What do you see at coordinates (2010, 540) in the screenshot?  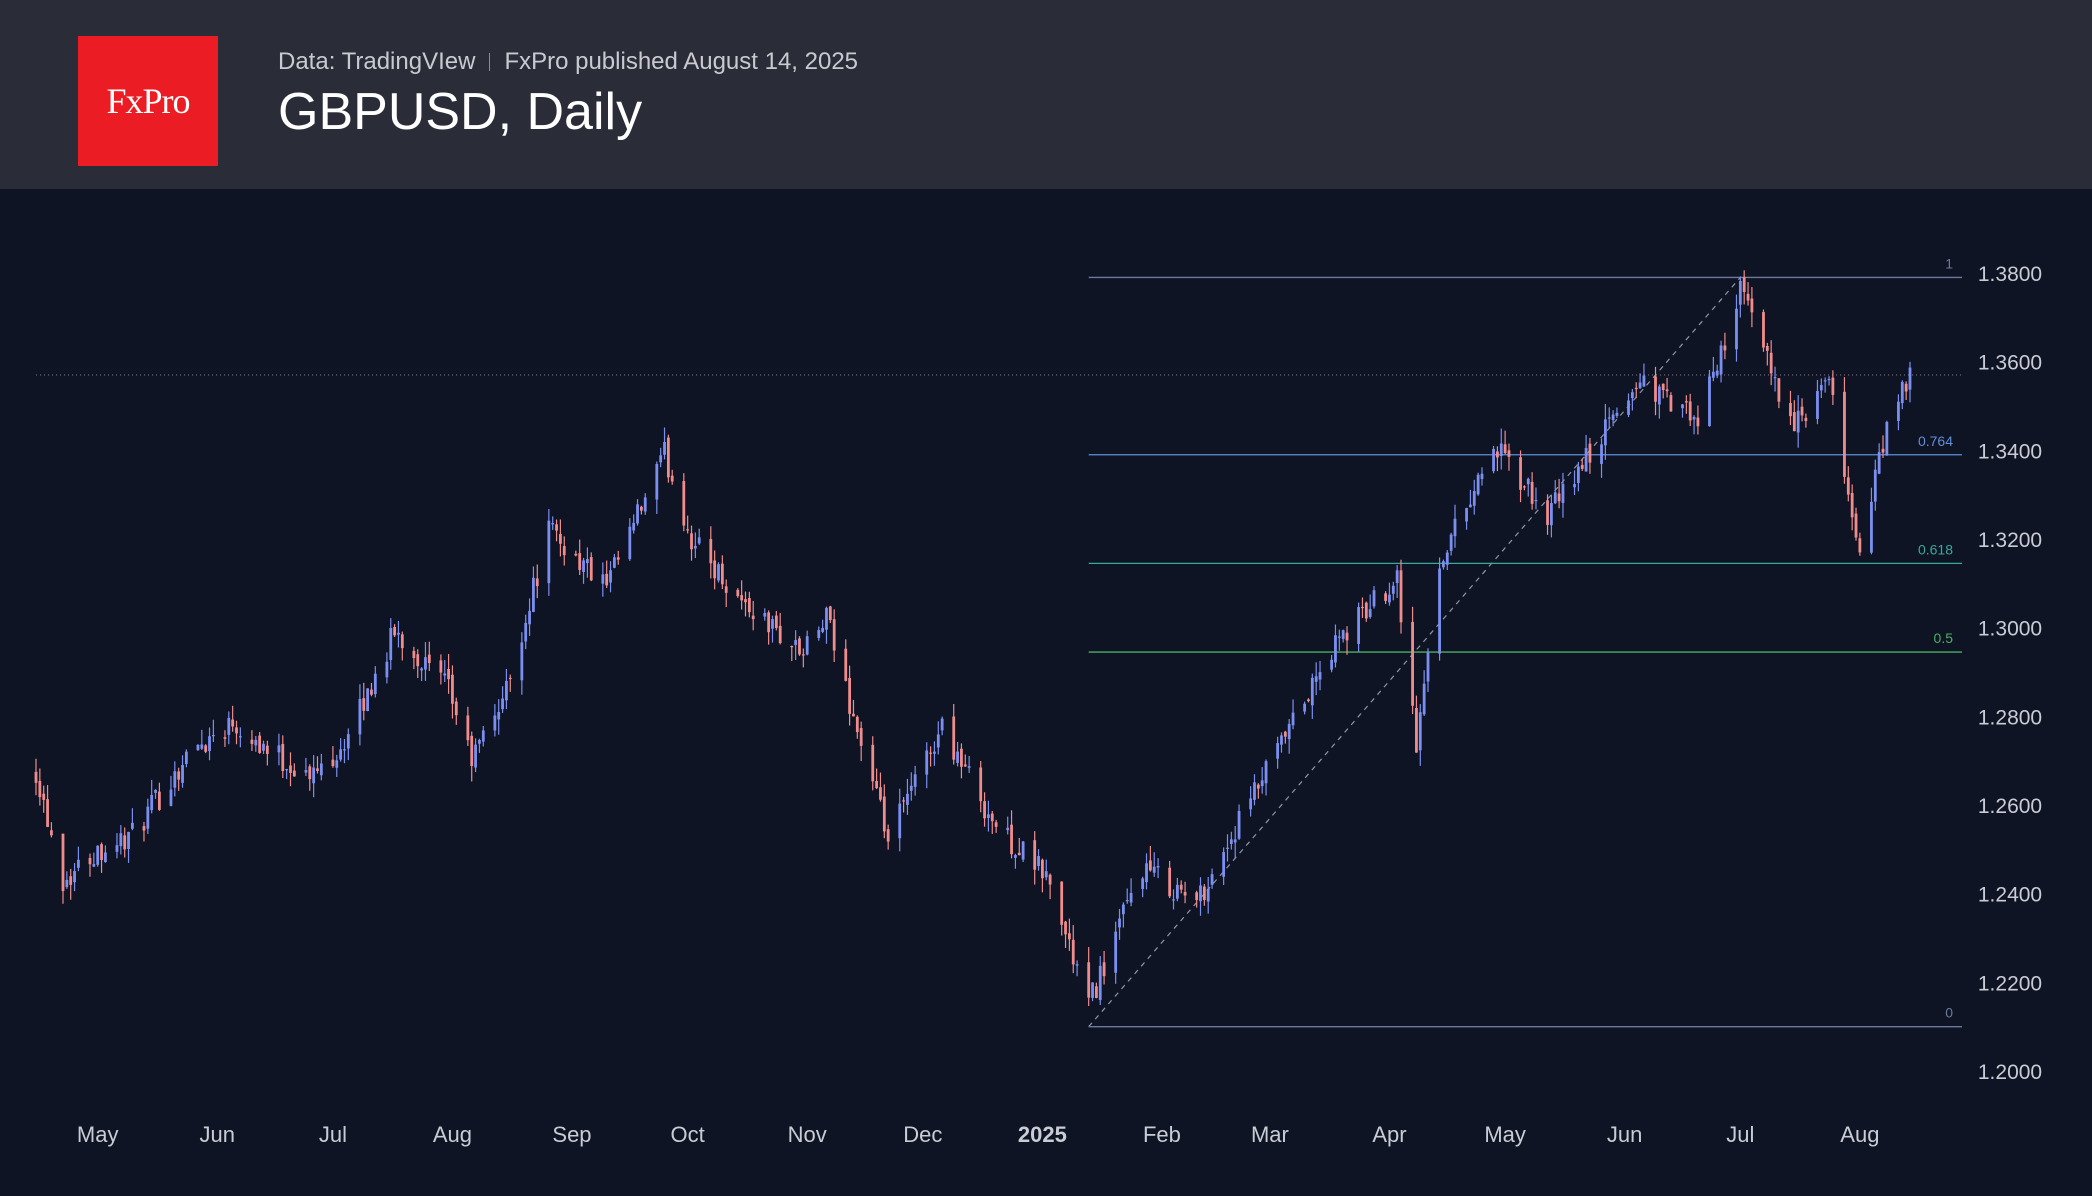 I see `y-tick-label: 1.3200` at bounding box center [2010, 540].